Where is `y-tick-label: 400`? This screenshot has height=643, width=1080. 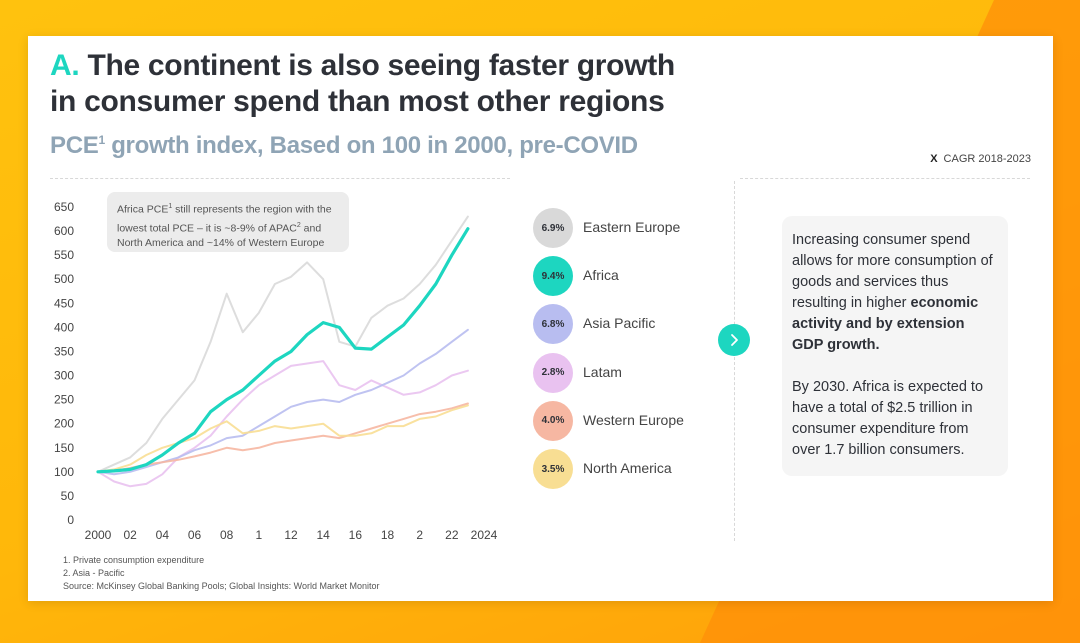 y-tick-label: 400 is located at coordinates (64, 327).